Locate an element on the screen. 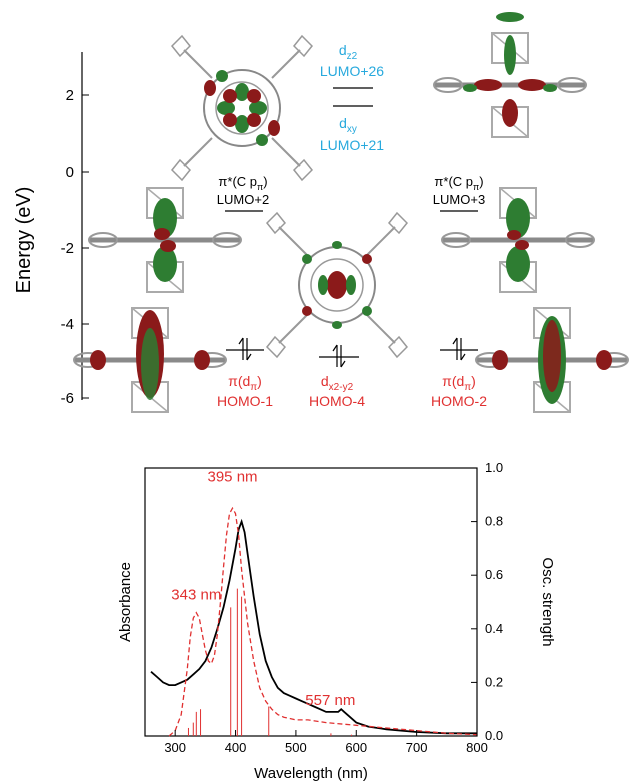 The image size is (635, 783). y-tick-label-0.6: 0.6 is located at coordinates (494, 574).